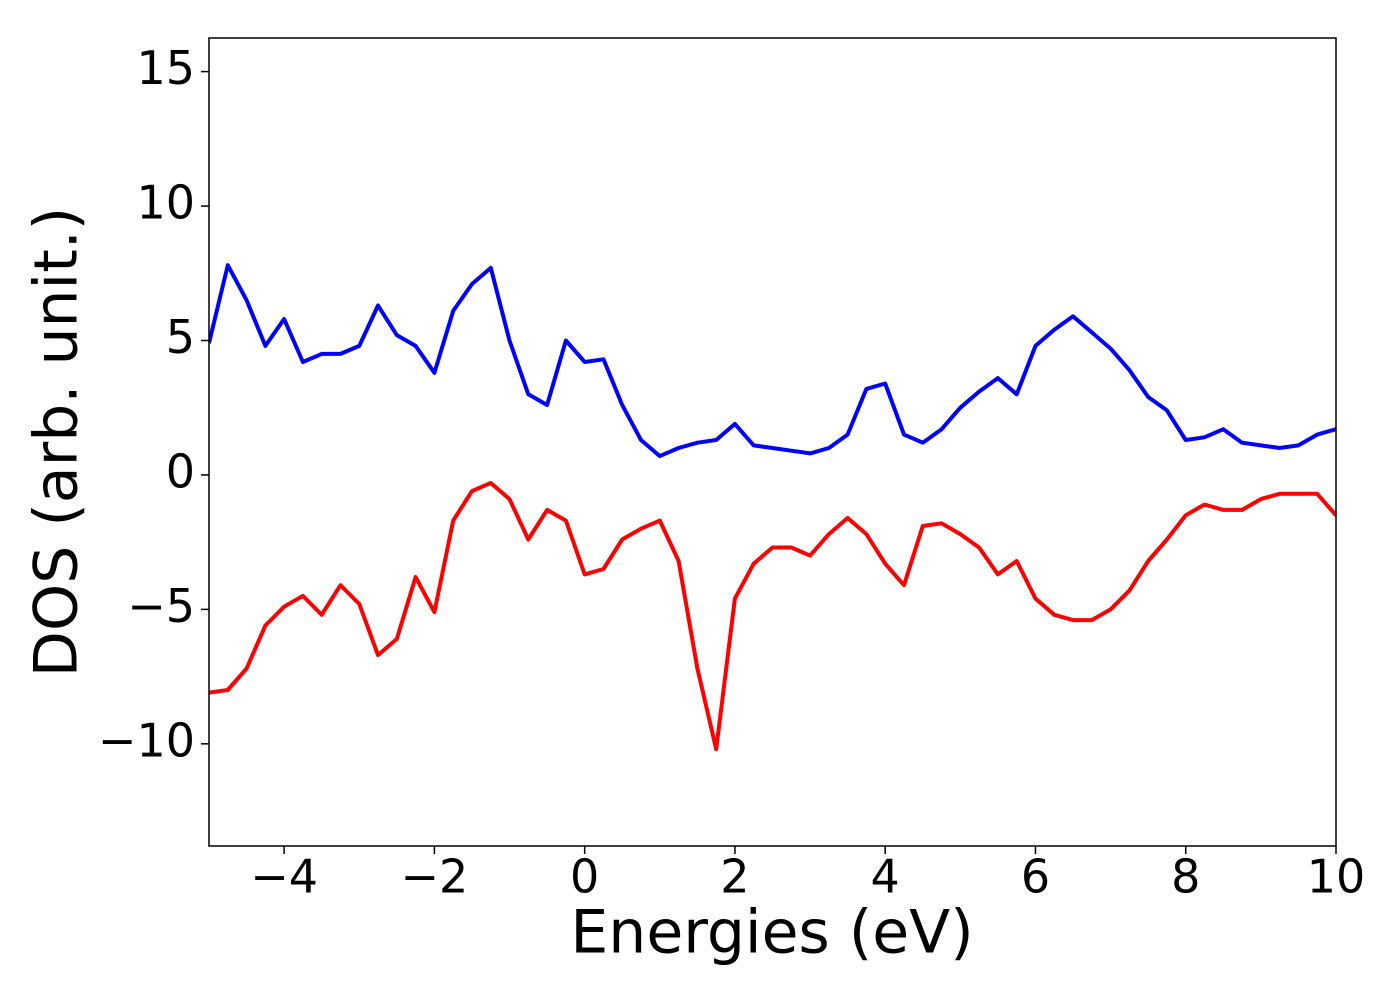 The image size is (1400, 1000). Describe the element at coordinates (771, 933) in the screenshot. I see `x-axis-label: Energies (eV)` at that location.